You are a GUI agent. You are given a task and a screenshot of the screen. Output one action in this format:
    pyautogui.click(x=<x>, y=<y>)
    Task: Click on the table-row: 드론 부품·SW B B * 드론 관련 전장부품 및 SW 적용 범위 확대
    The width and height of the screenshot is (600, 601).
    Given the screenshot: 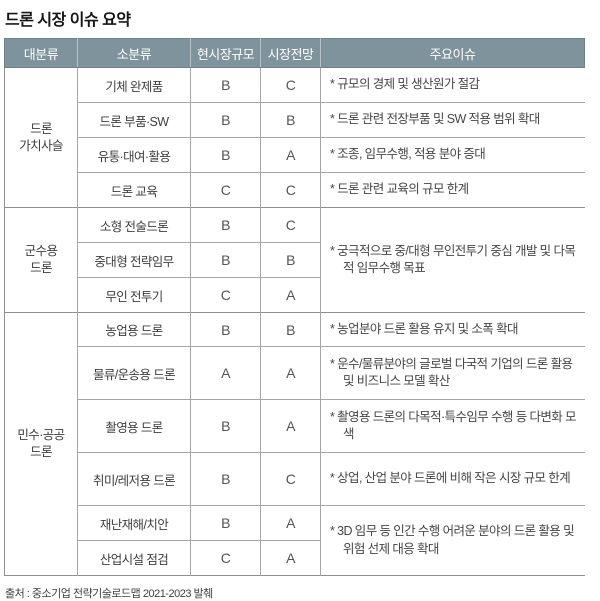 What is the action you would take?
    pyautogui.click(x=295, y=120)
    